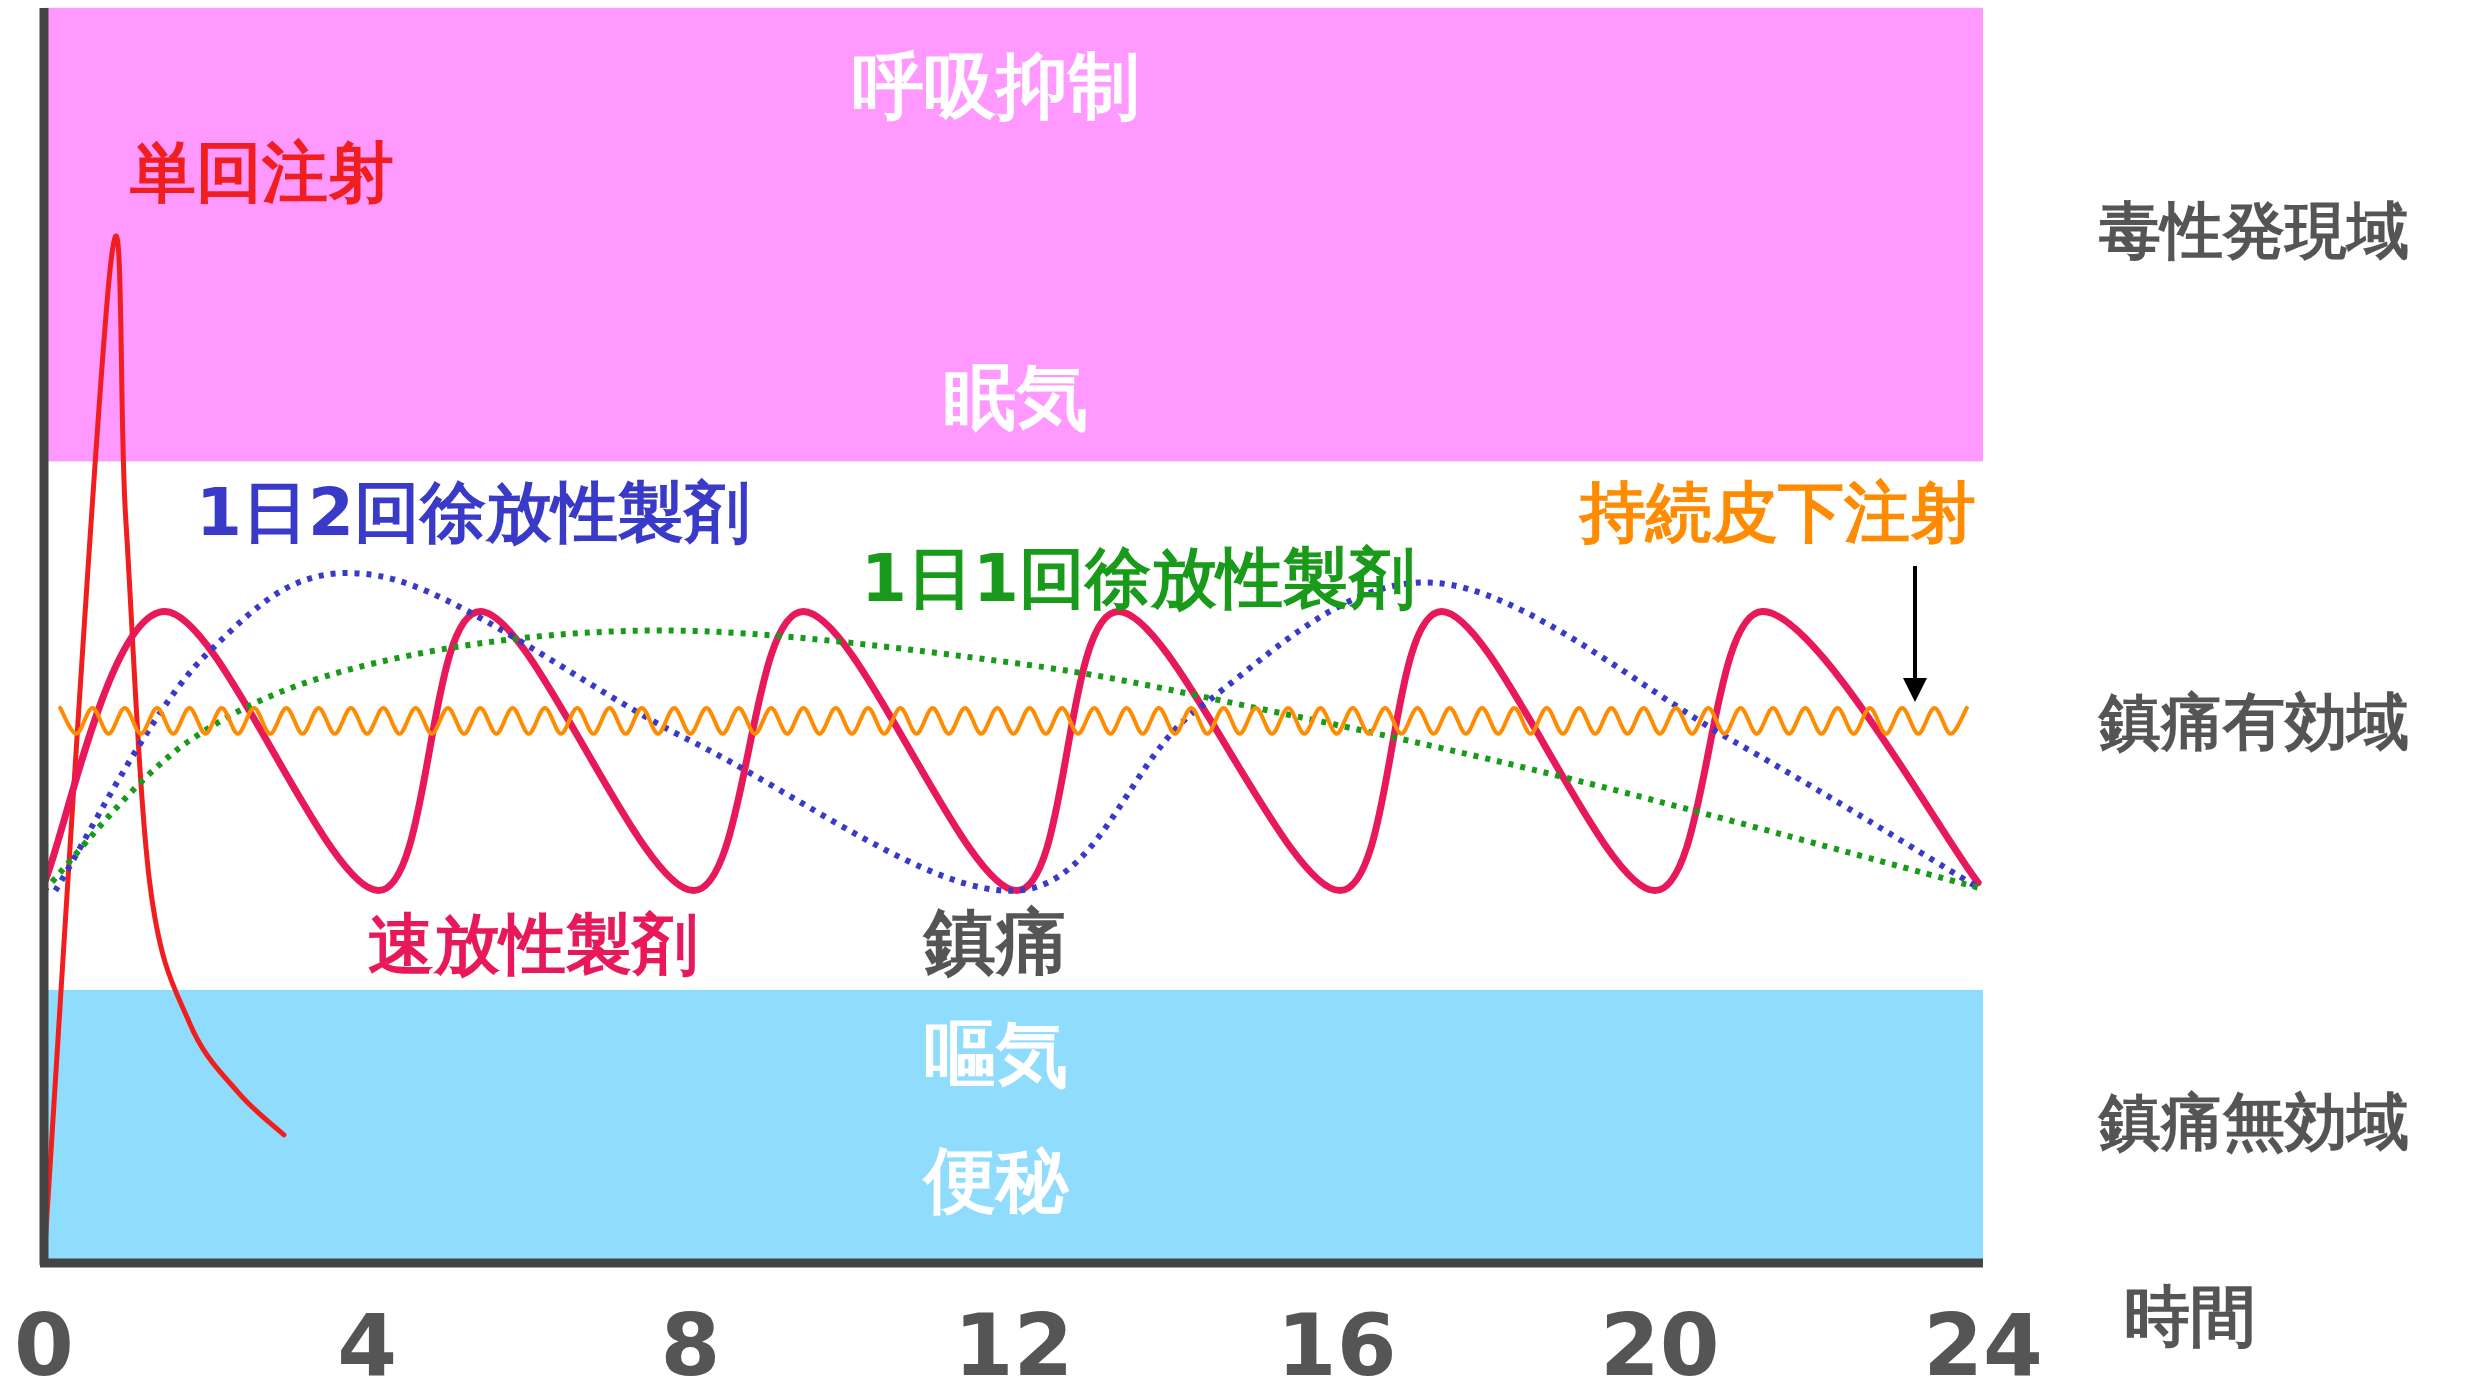 This screenshot has width=2471, height=1389. Describe the element at coordinates (1336, 1342) in the screenshot. I see `x-tick-label: 16` at that location.